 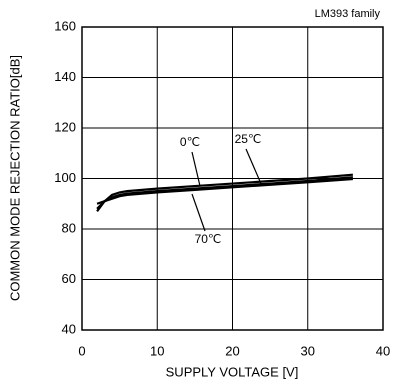 What do you see at coordinates (69, 328) in the screenshot?
I see `y-tick-label: 40` at bounding box center [69, 328].